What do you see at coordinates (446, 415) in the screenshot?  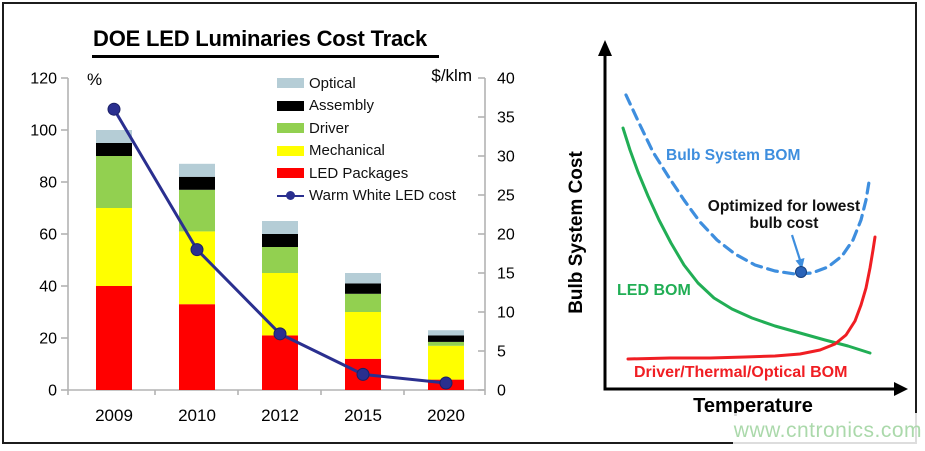 I see `category-label: 2020` at bounding box center [446, 415].